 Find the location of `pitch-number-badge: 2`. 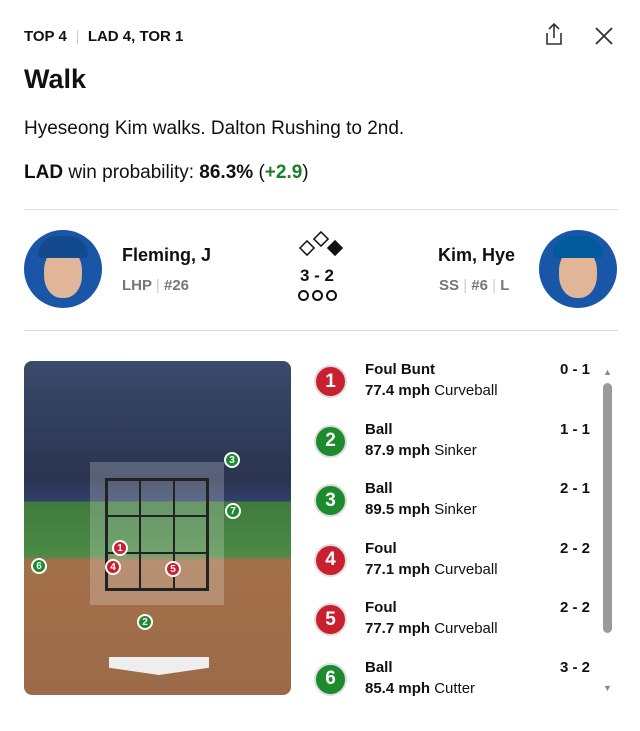

pitch-number-badge: 2 is located at coordinates (330, 441).